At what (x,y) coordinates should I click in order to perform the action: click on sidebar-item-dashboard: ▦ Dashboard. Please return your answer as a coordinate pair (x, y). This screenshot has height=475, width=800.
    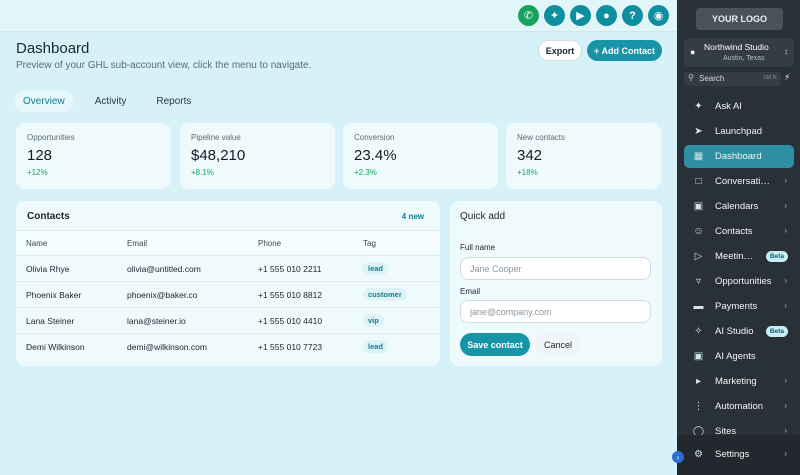
    Looking at the image, I should click on (739, 156).